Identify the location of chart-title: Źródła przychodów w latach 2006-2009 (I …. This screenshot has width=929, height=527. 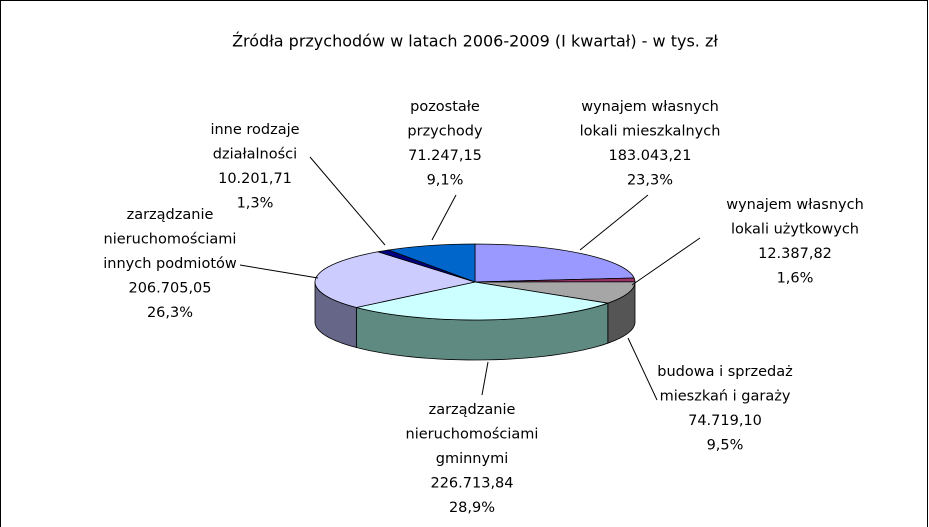
(475, 41).